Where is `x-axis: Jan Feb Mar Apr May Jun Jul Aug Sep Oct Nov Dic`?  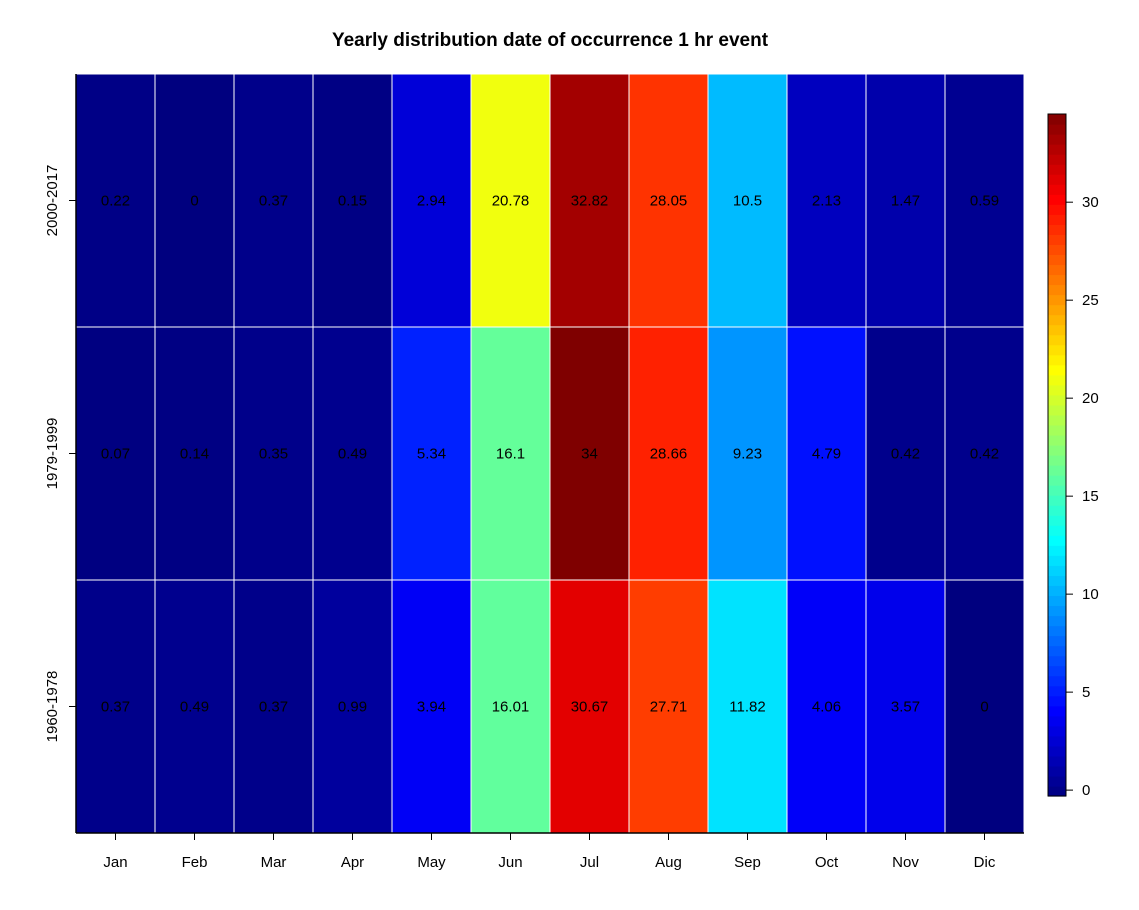 x-axis: Jan Feb Mar Apr May Jun Jul Aug Sep Oct Nov Dic is located at coordinates (550, 851).